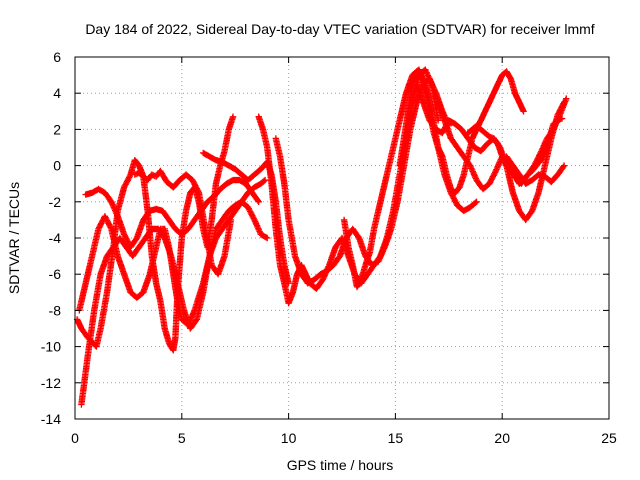  I want to click on y-axis-title: SDTVAR / TECUs, so click(14, 238).